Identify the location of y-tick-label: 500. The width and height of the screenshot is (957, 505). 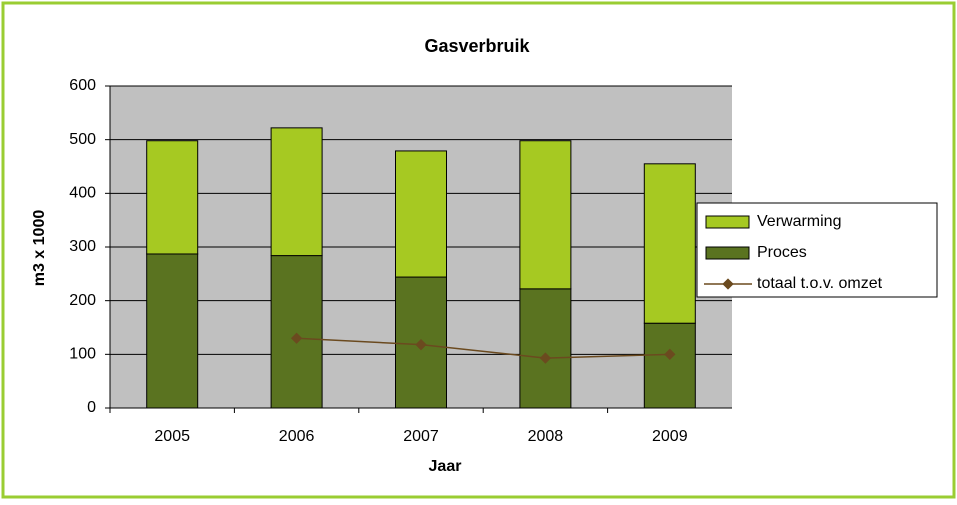
(82, 139).